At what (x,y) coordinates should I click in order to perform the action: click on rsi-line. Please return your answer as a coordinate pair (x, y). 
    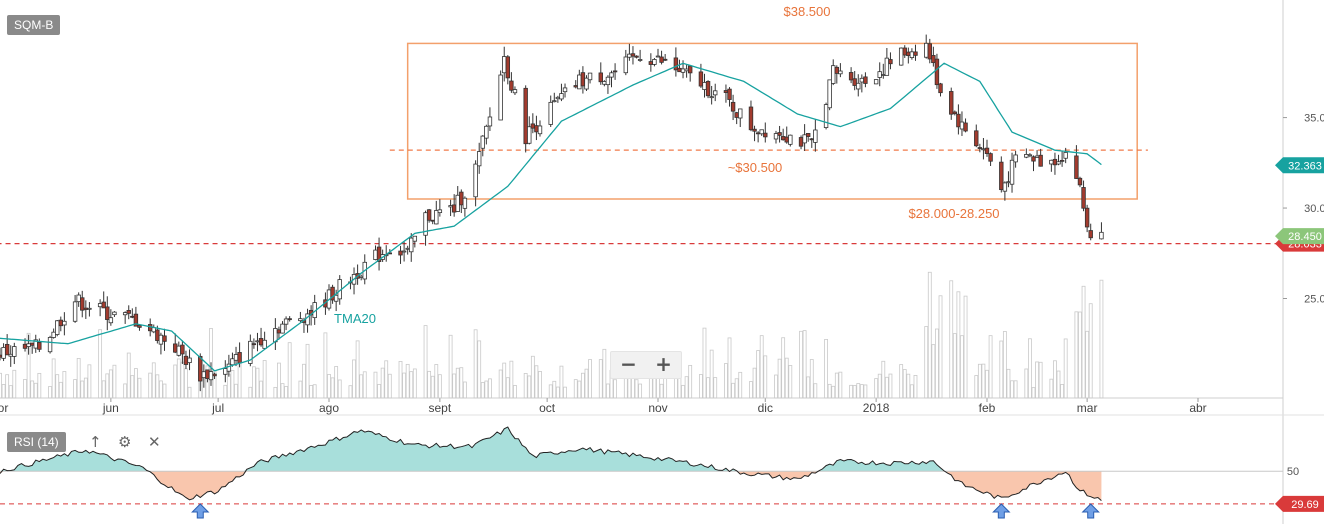
    Looking at the image, I should click on (551, 463).